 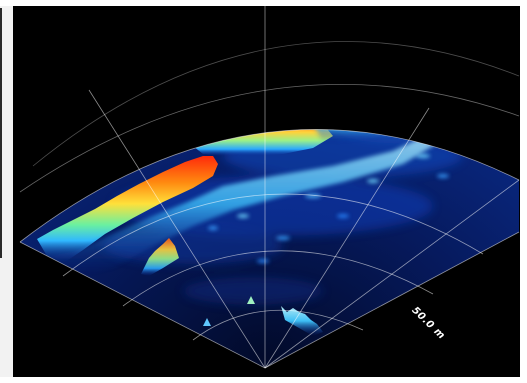 What do you see at coordinates (373, 135) in the screenshot?
I see `echo-ridge-far` at bounding box center [373, 135].